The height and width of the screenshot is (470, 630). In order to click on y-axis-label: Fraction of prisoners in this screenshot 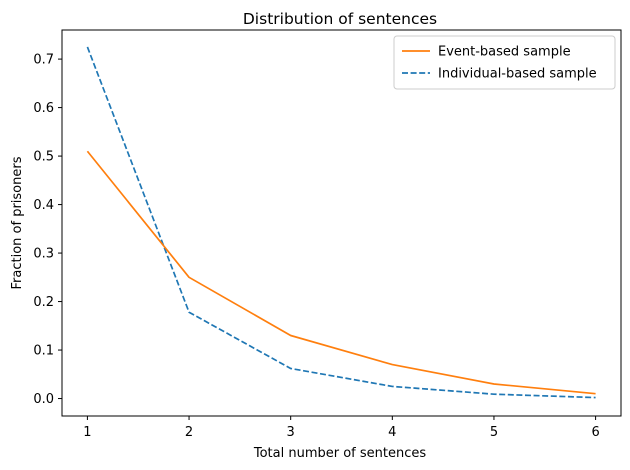, I will do `click(17, 222)`.